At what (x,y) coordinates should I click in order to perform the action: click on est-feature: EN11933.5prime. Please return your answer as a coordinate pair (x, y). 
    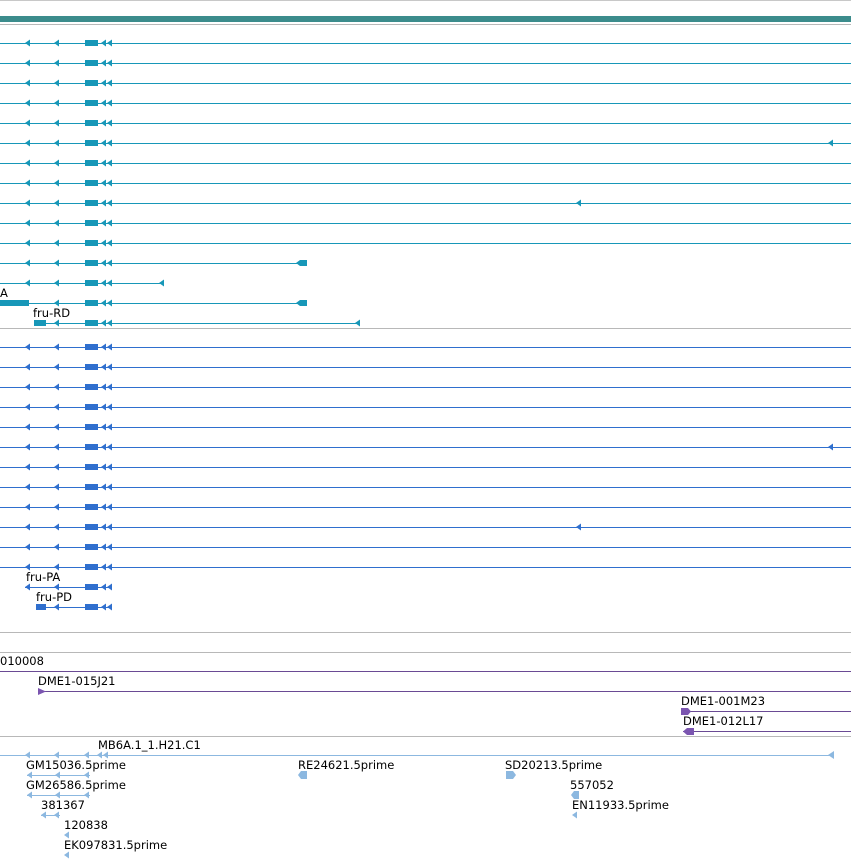
    Looking at the image, I should click on (620, 808).